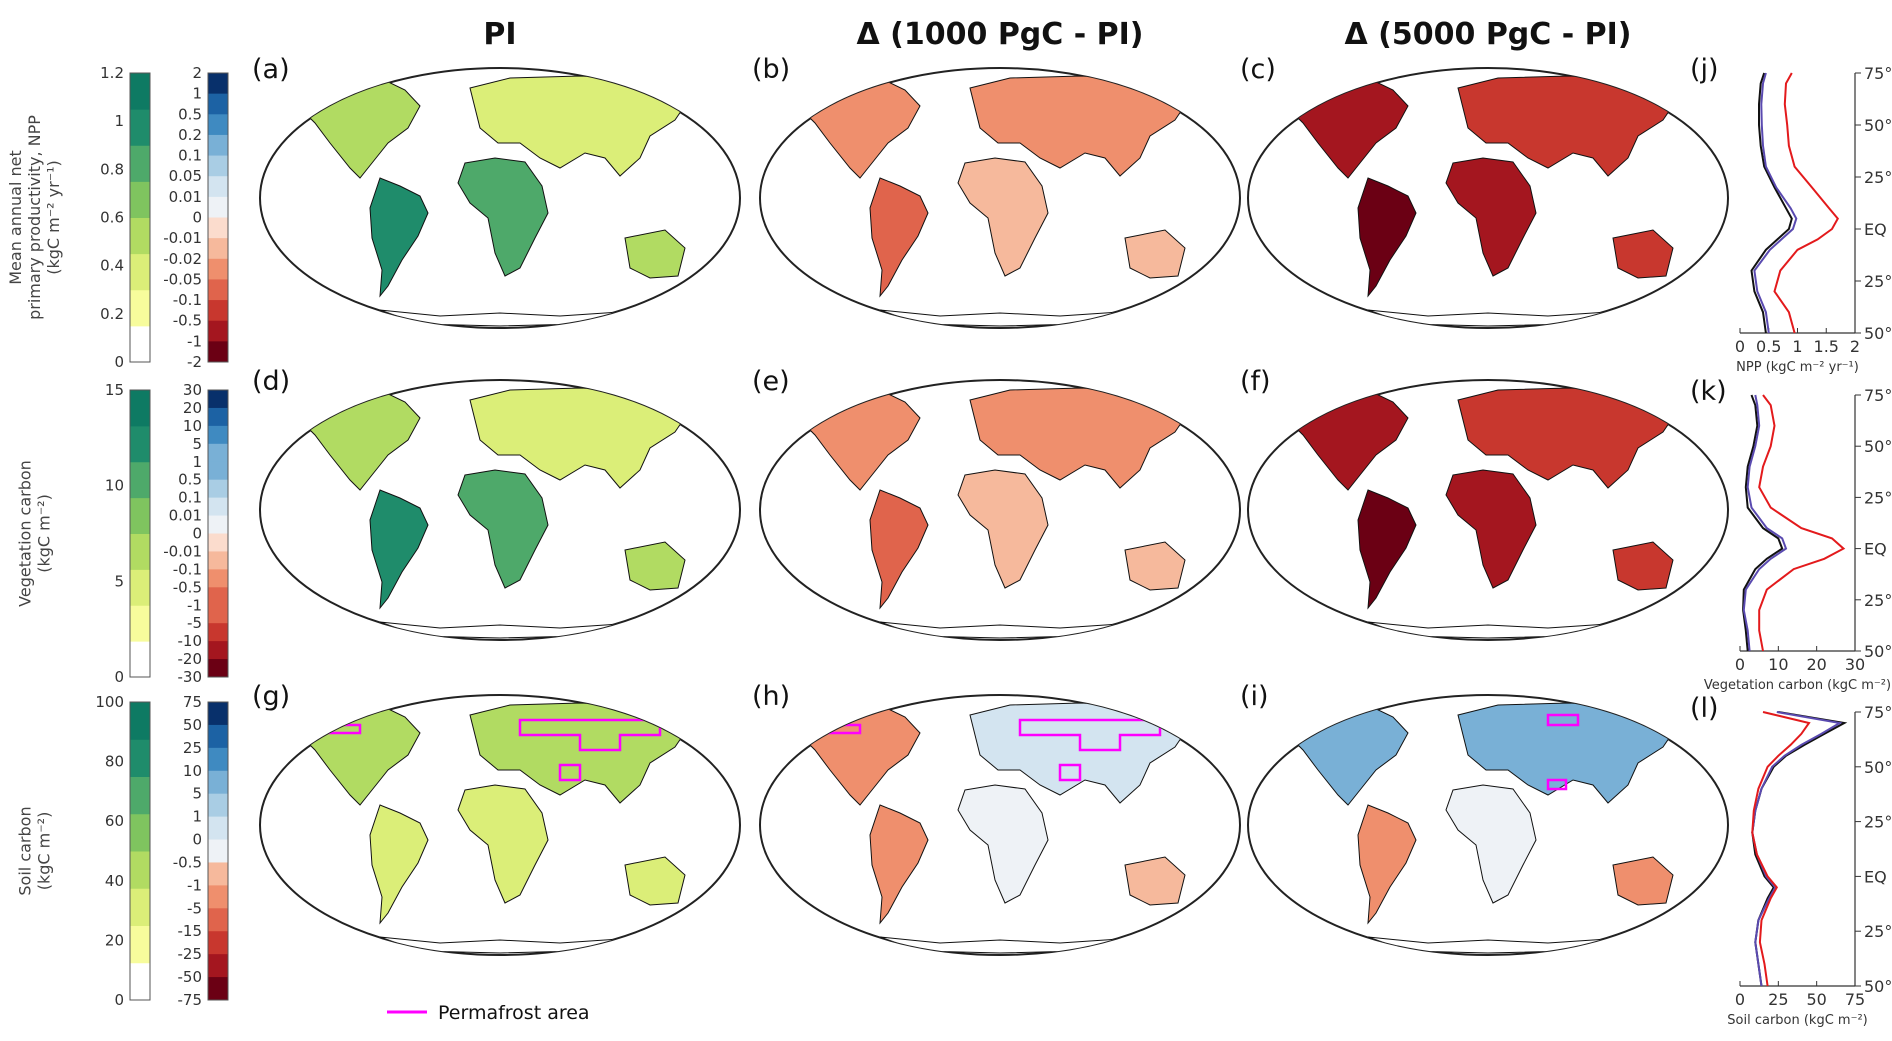 The height and width of the screenshot is (1041, 1892). I want to click on profile-x-tick: 10, so click(1778, 664).